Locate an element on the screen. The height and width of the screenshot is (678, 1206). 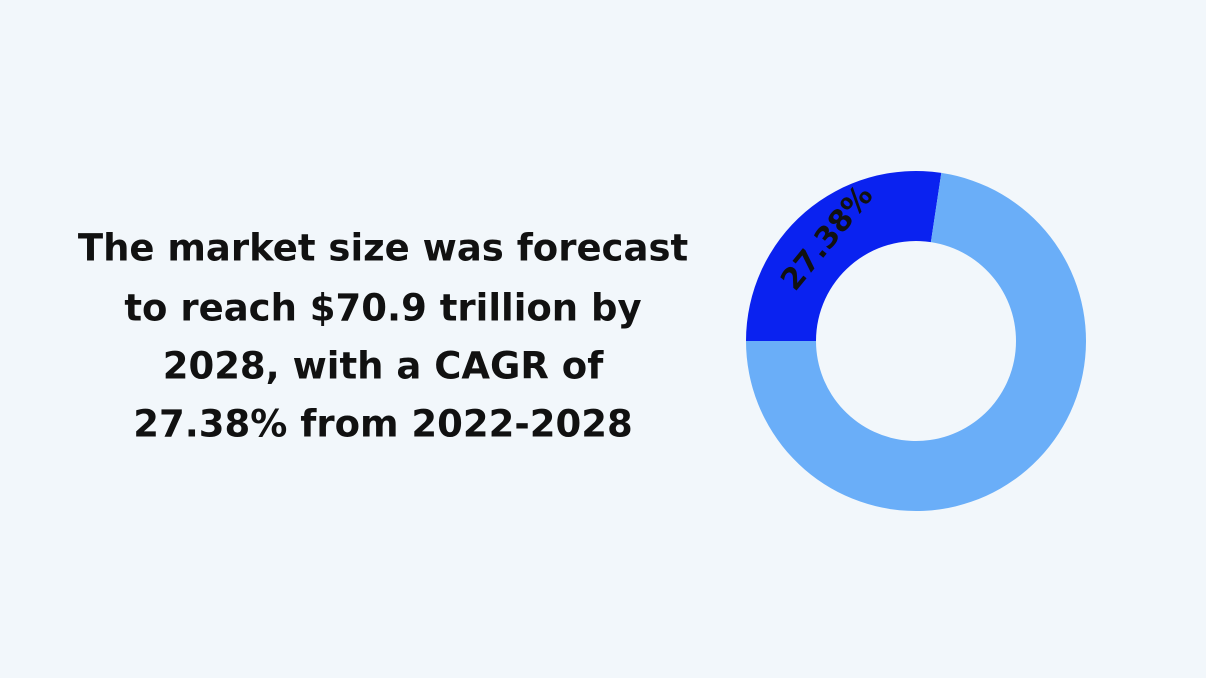
annotation: 27.38% from 2022-2028 is located at coordinates (383, 424).